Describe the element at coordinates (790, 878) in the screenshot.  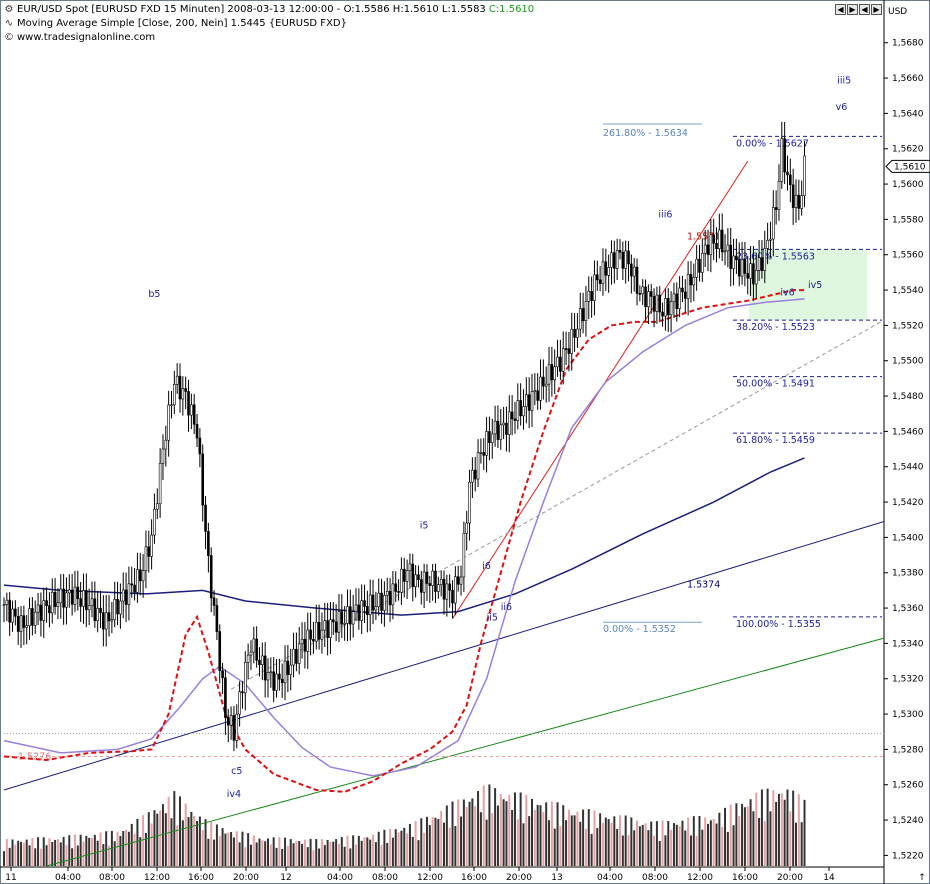
I see `x-tick-label: 20:00` at that location.